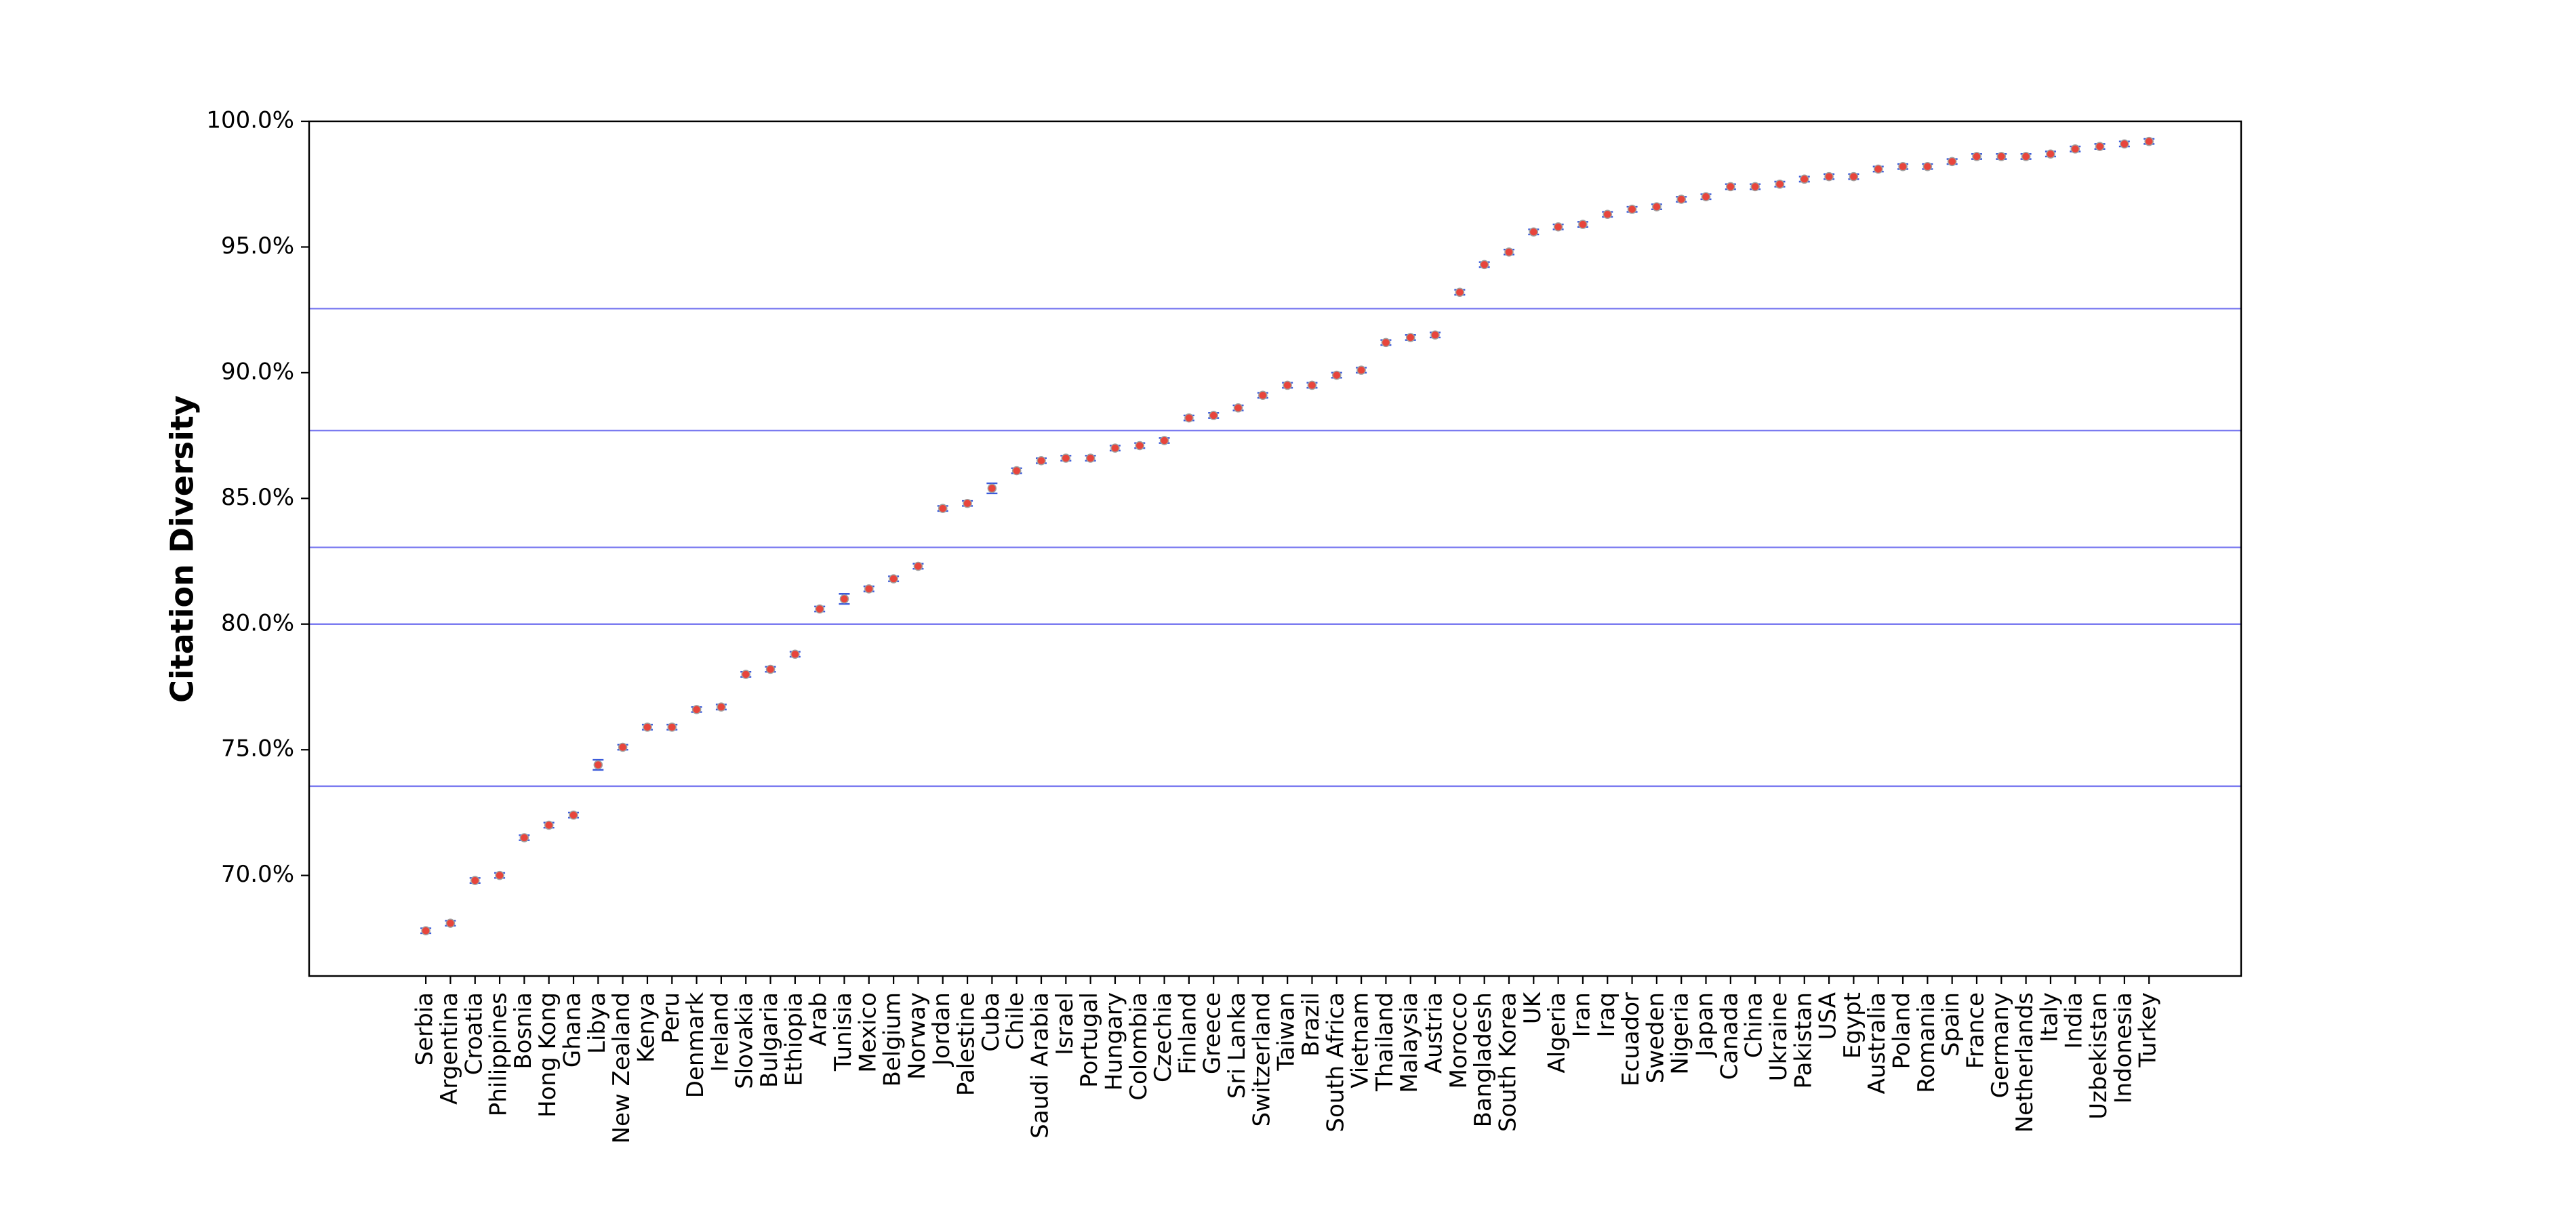  What do you see at coordinates (1434, 1033) in the screenshot?
I see `x-tick-label: Austria` at bounding box center [1434, 1033].